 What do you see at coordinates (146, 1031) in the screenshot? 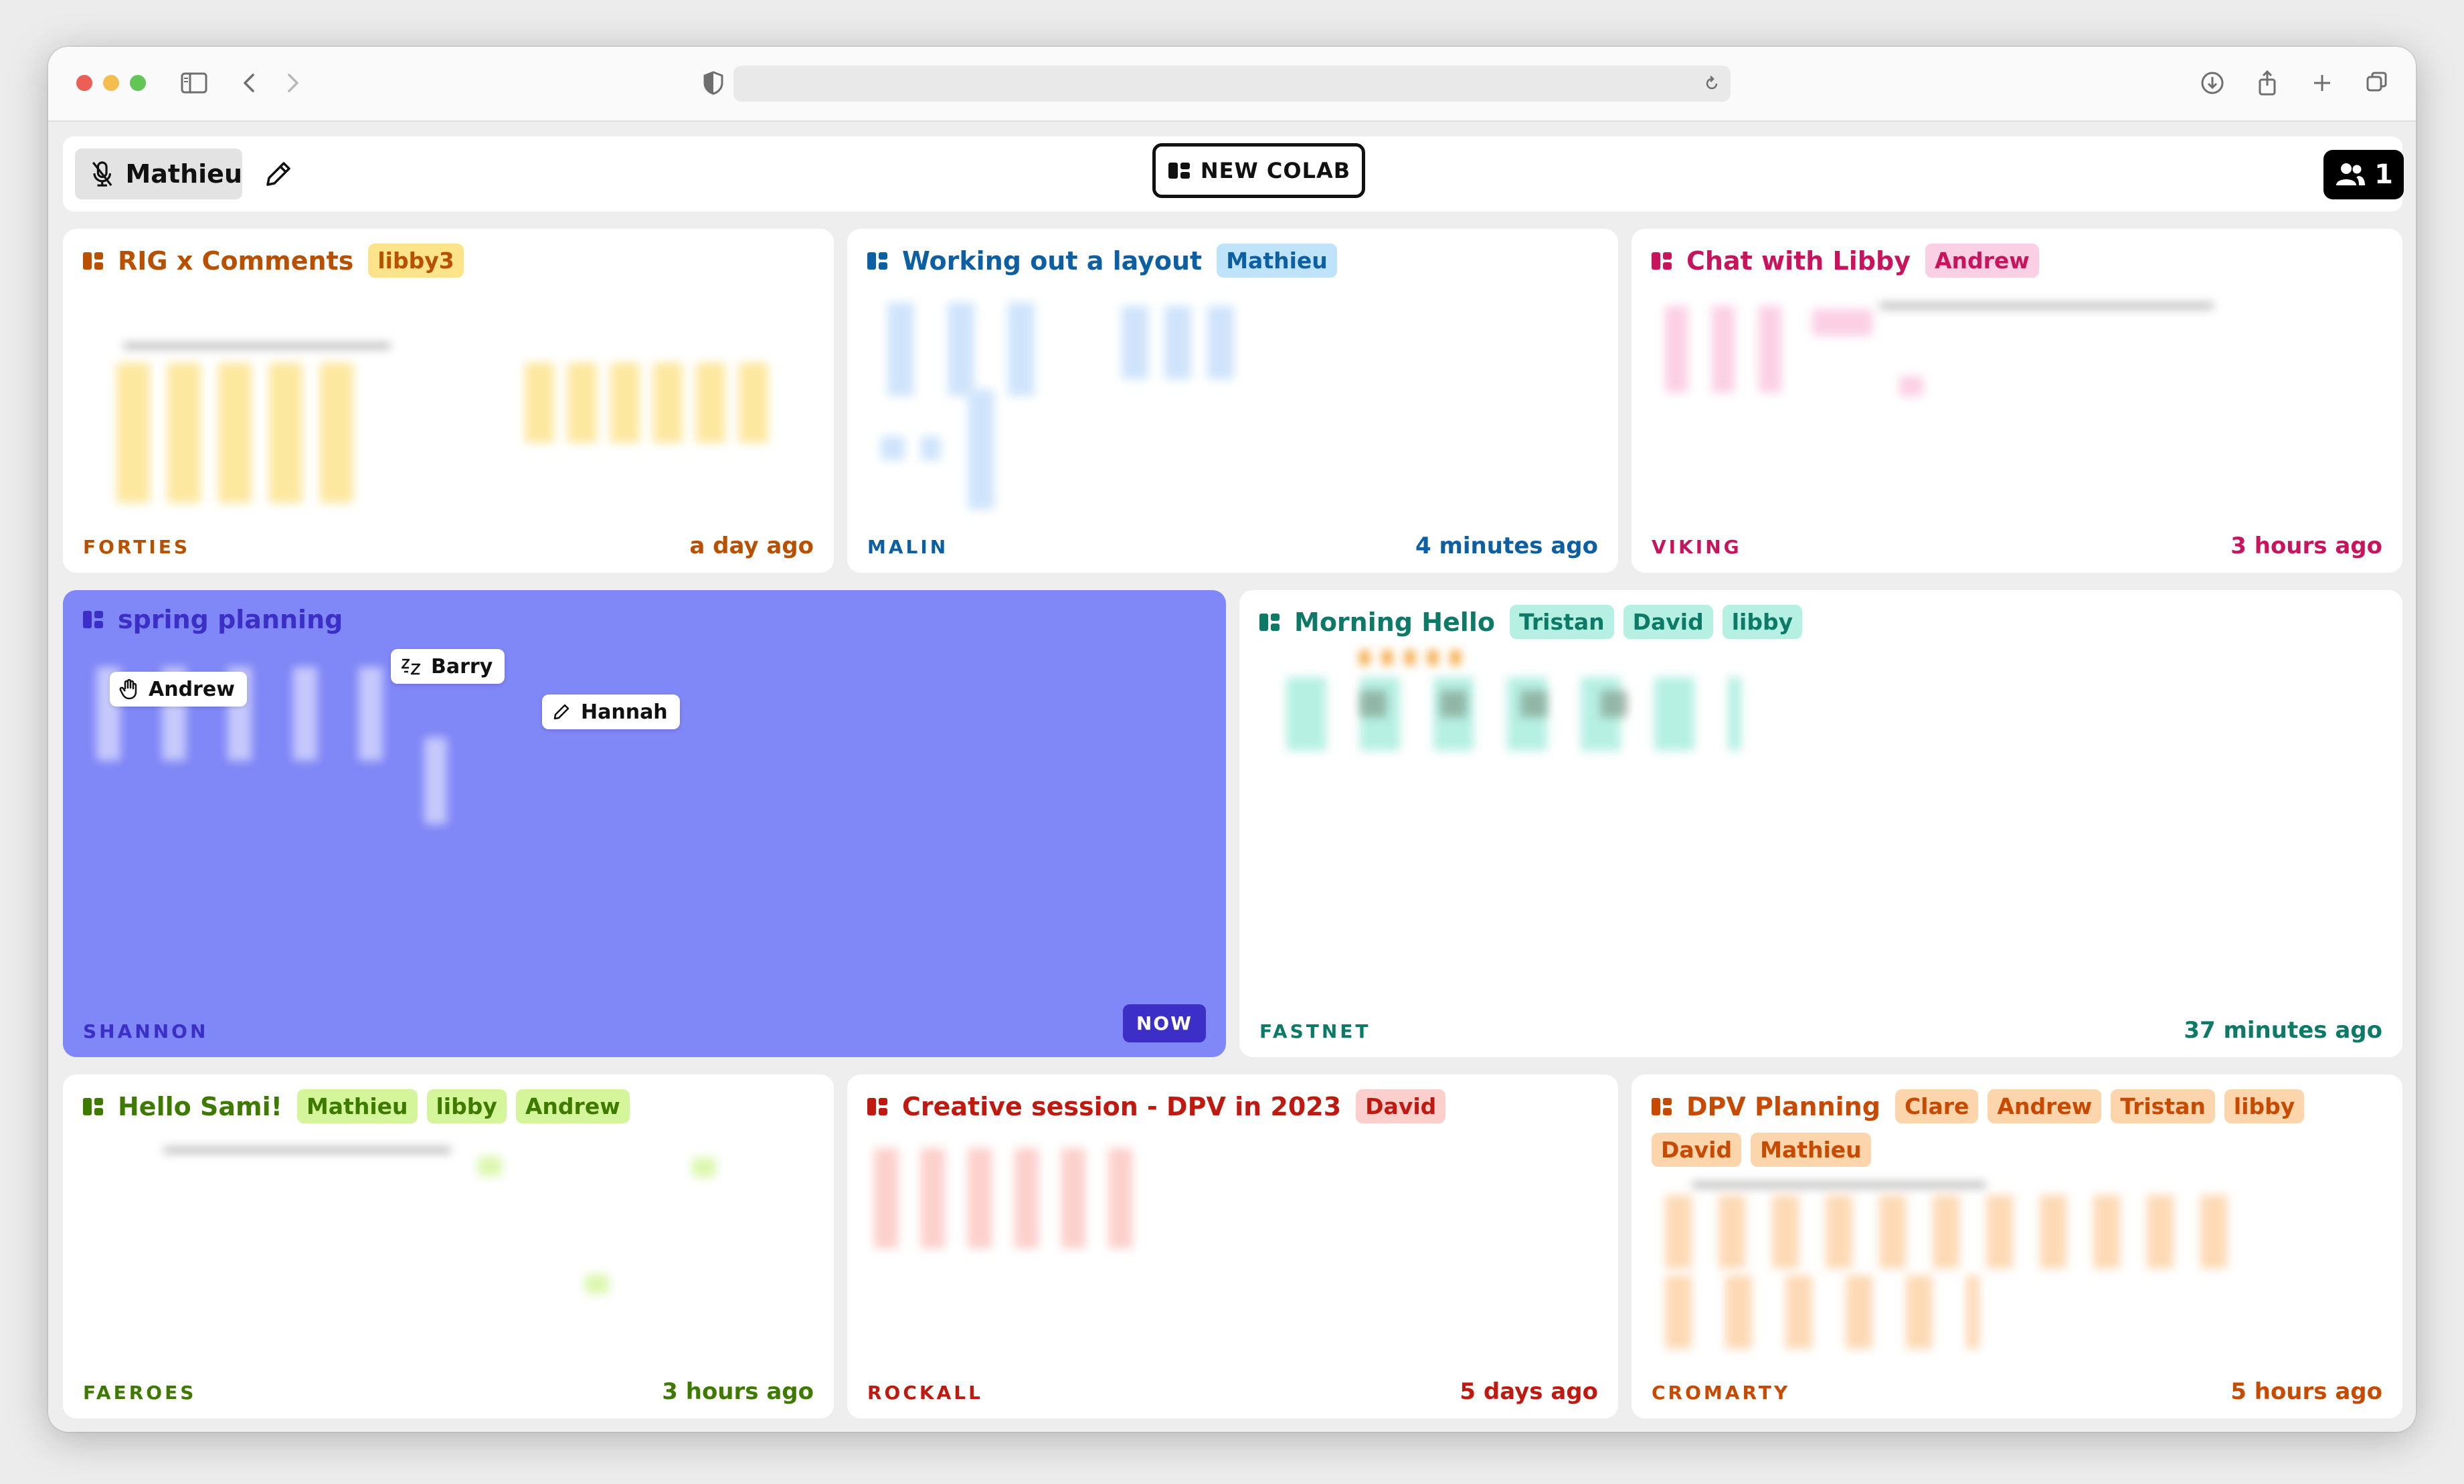
I see `room-code: SHANNON` at bounding box center [146, 1031].